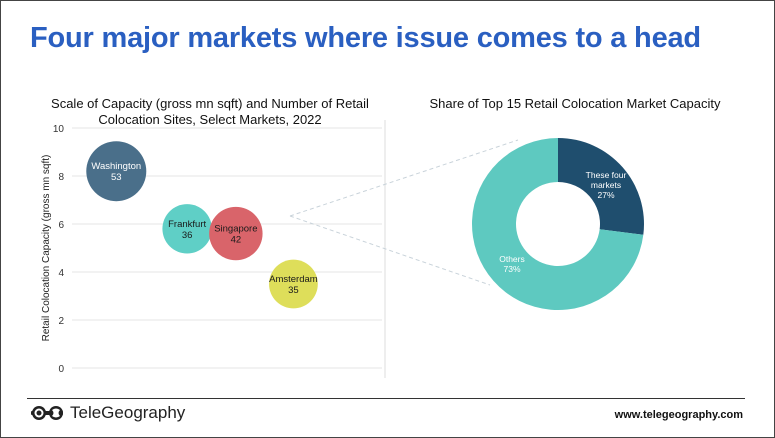 The width and height of the screenshot is (775, 438). I want to click on bubble-label: Frankfurt, so click(187, 224).